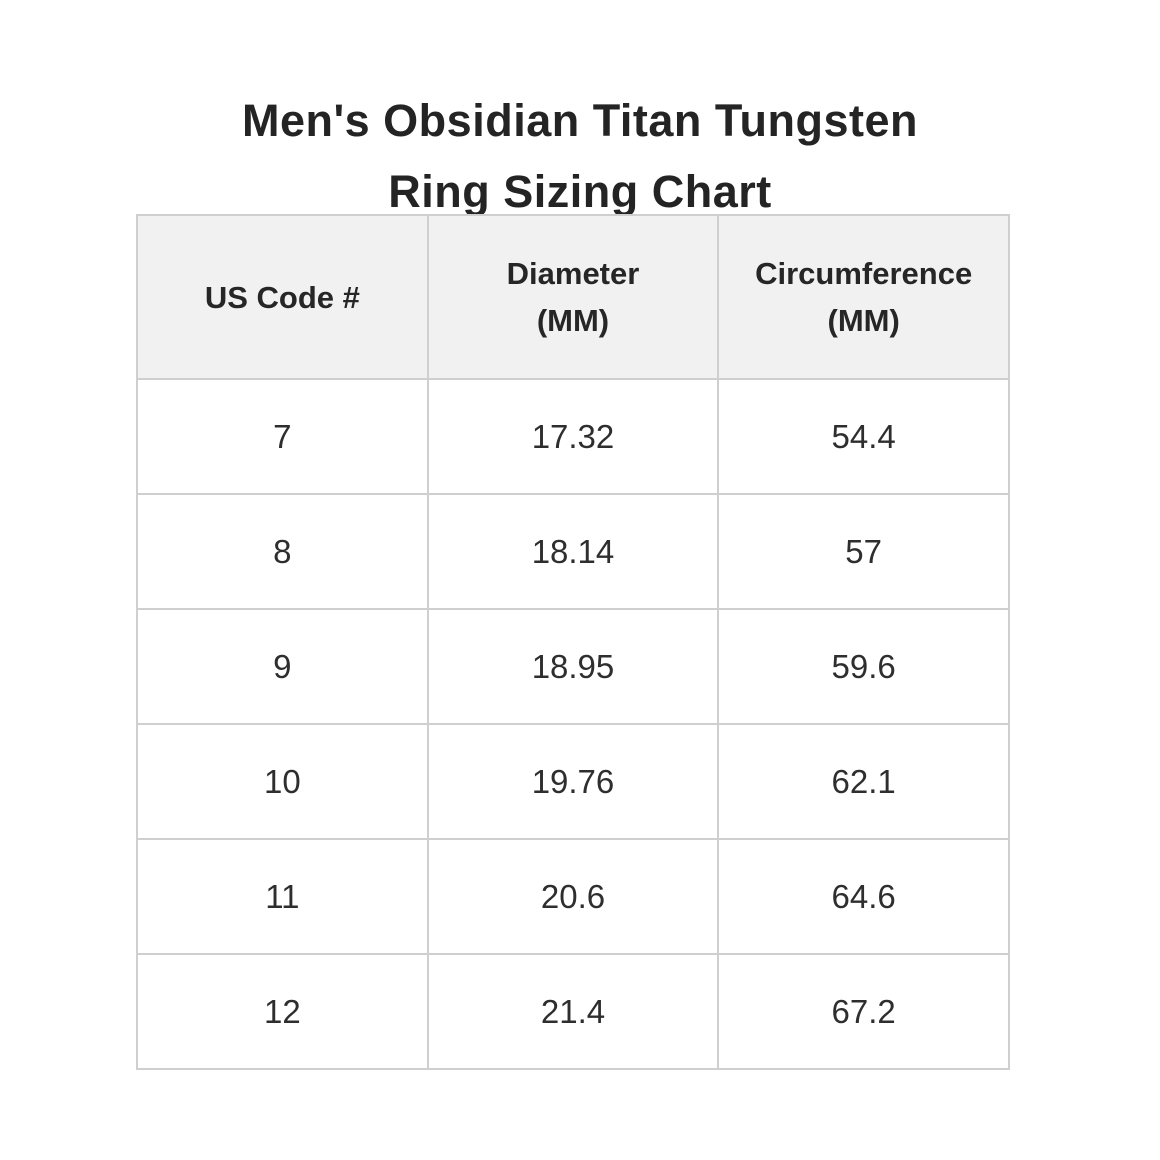 Image resolution: width=1160 pixels, height=1160 pixels. Describe the element at coordinates (863, 320) in the screenshot. I see `header-circumference-unit: (MM)` at that location.